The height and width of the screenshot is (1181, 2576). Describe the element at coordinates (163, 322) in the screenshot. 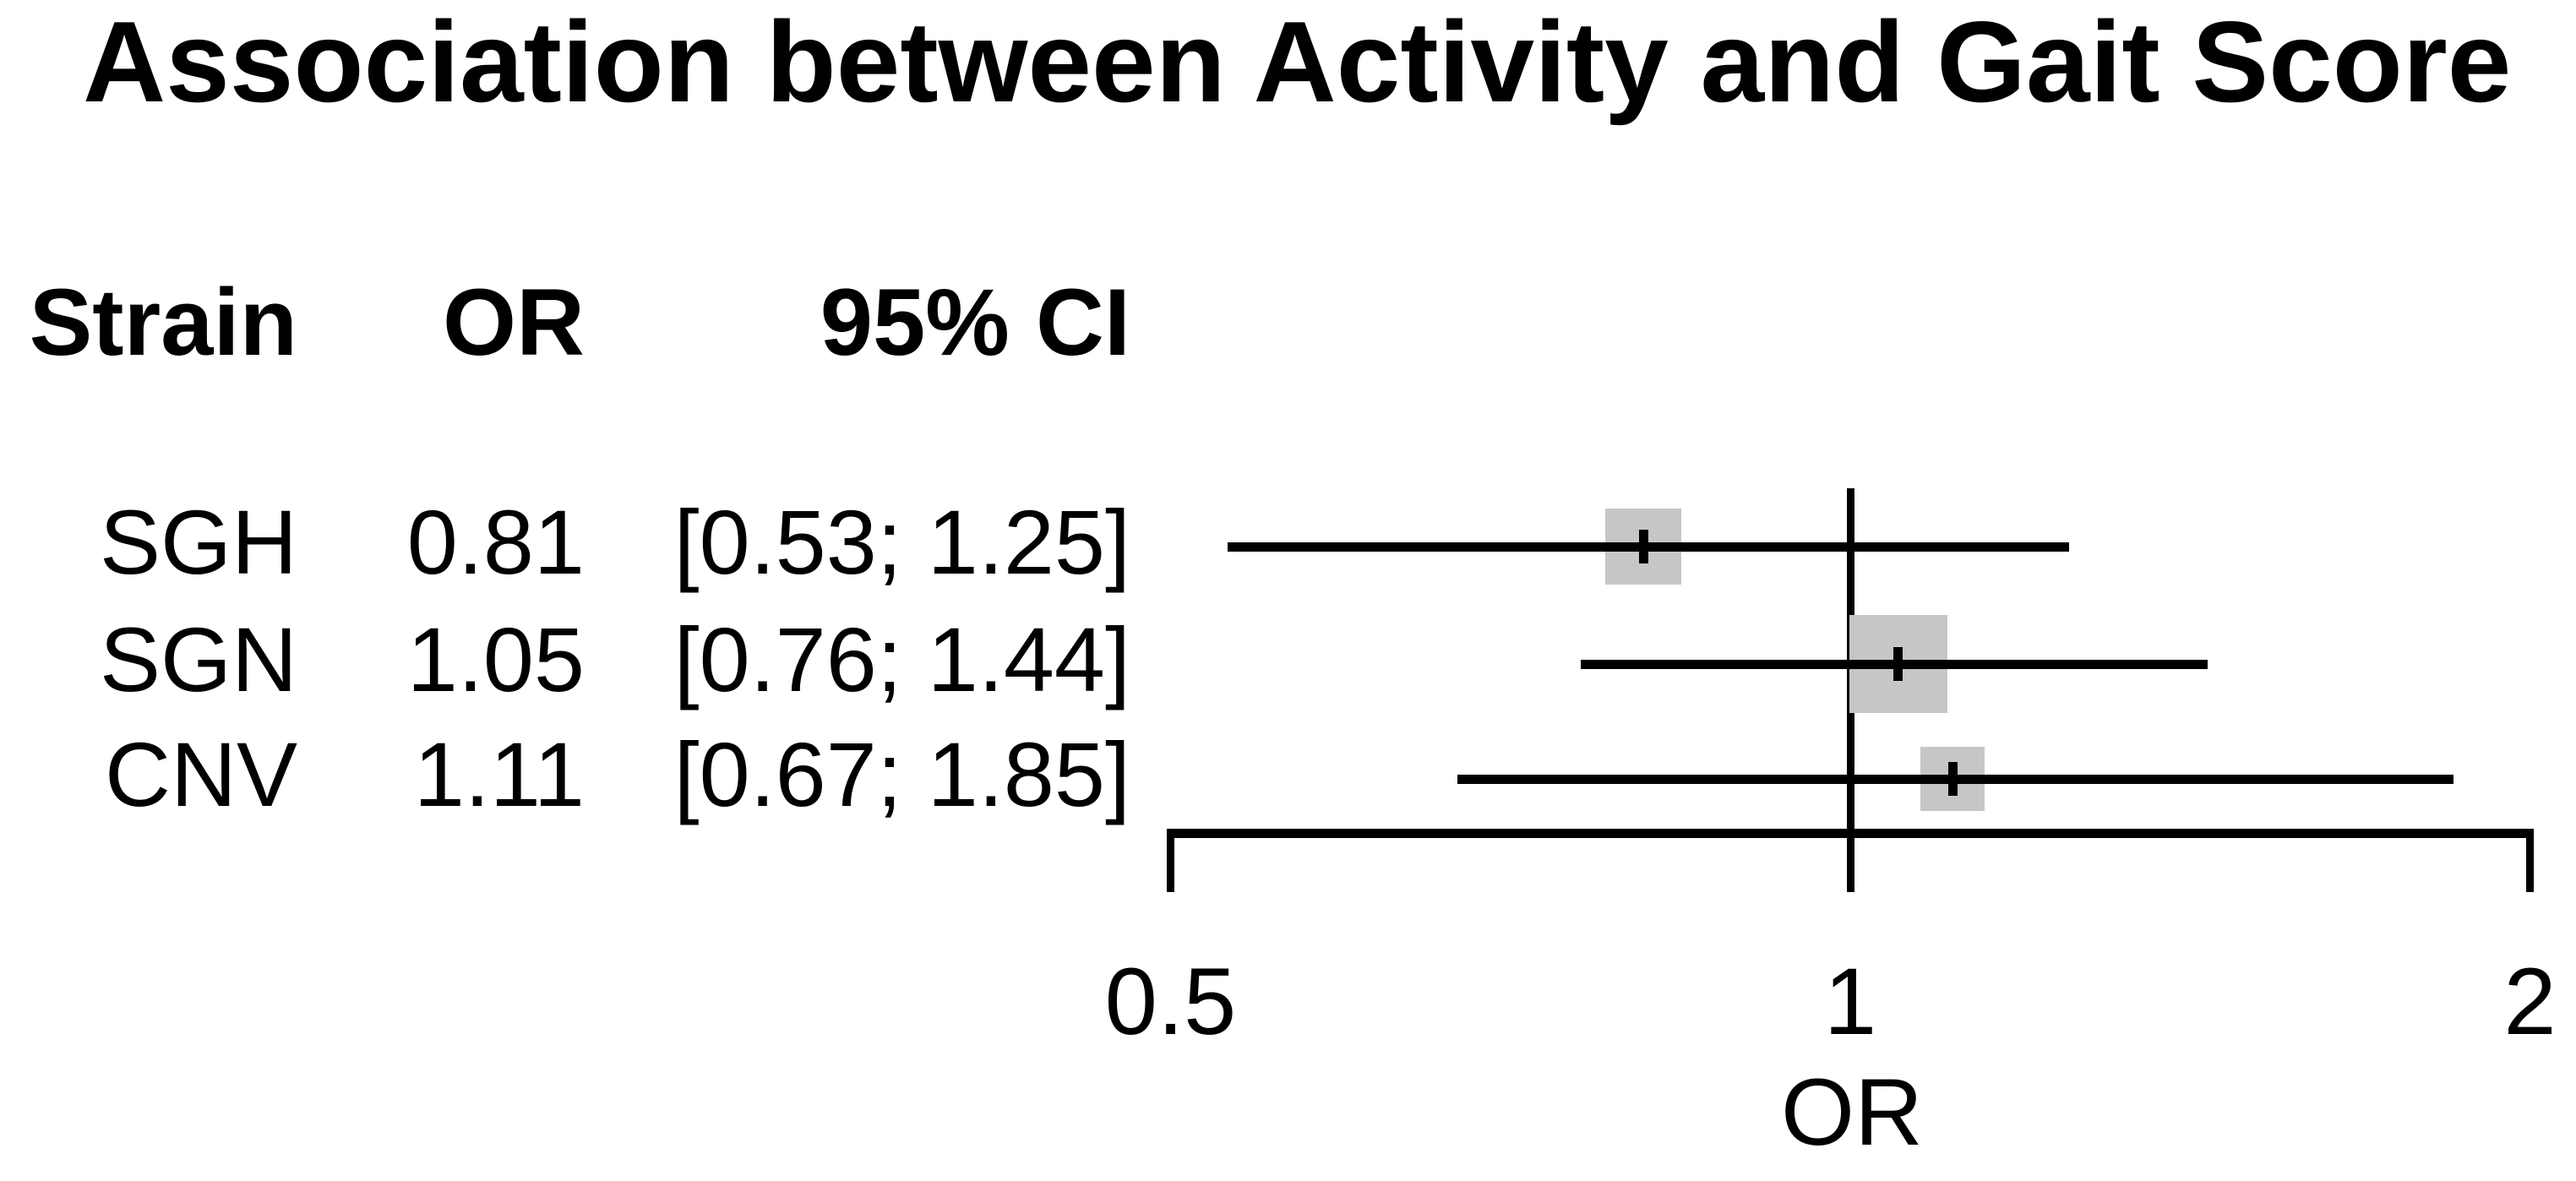

I see `col-header-strain: Strain` at that location.